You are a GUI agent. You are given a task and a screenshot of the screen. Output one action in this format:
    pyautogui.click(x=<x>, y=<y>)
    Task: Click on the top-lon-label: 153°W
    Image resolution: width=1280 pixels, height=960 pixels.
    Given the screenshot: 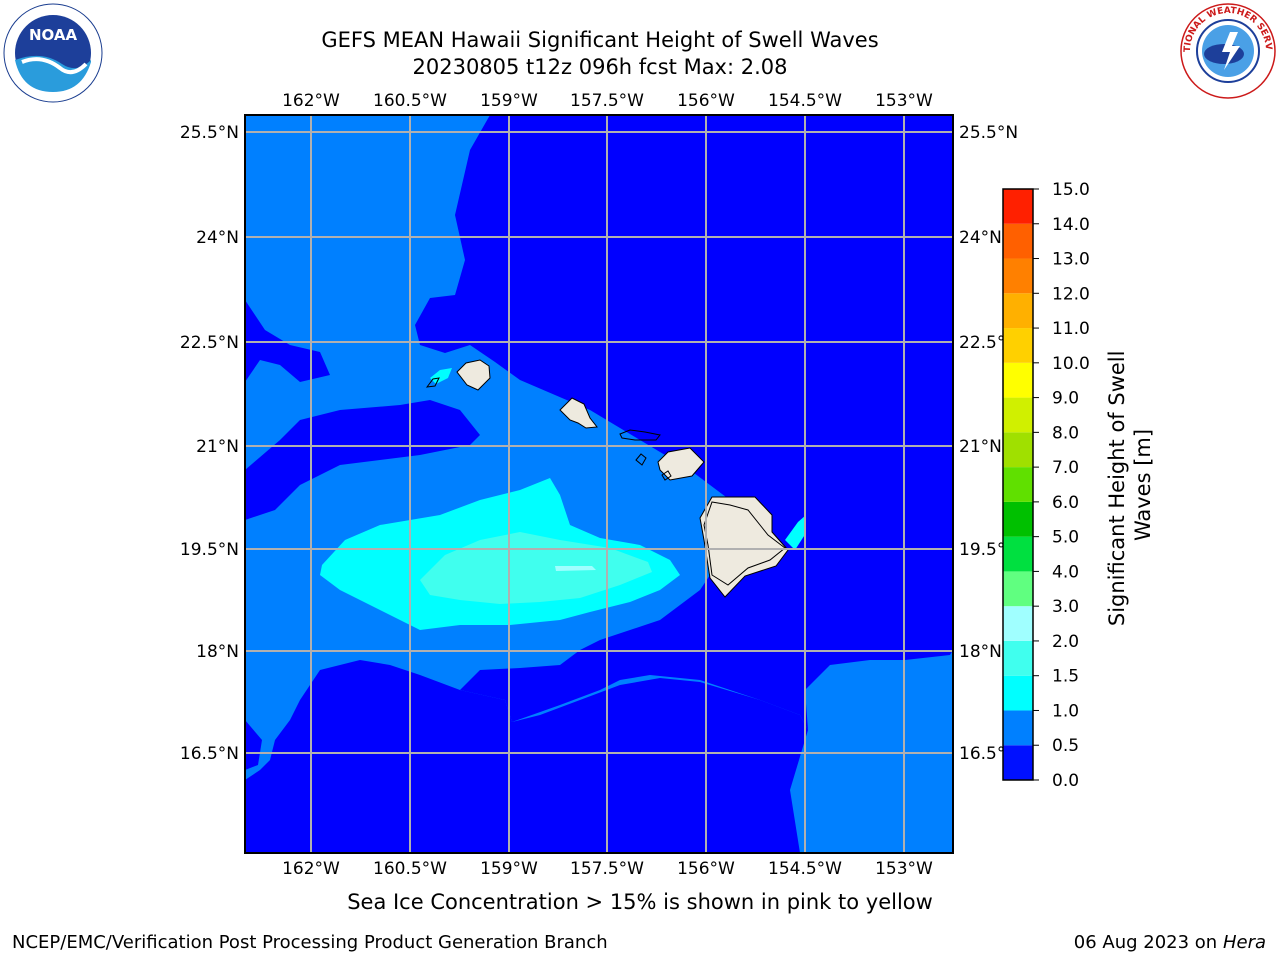 What is the action you would take?
    pyautogui.click(x=904, y=101)
    